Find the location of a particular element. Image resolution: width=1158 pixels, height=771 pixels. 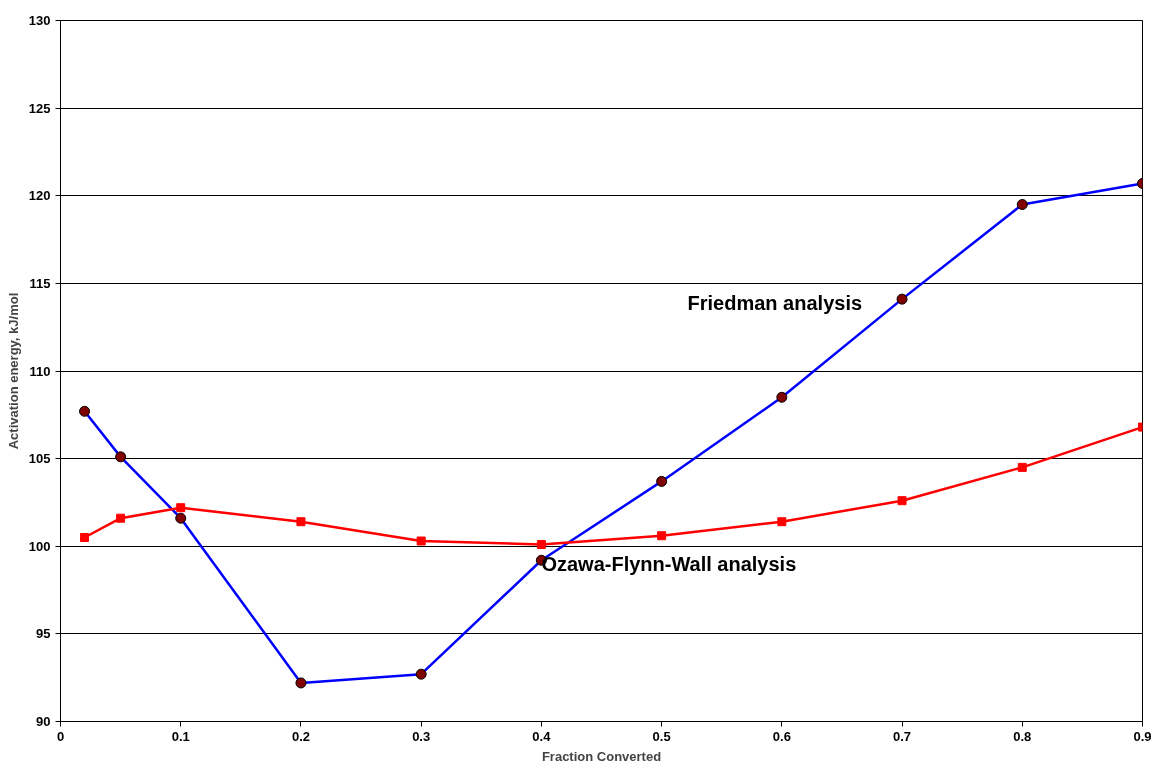

x-tick-label: 0.8 is located at coordinates (1022, 736).